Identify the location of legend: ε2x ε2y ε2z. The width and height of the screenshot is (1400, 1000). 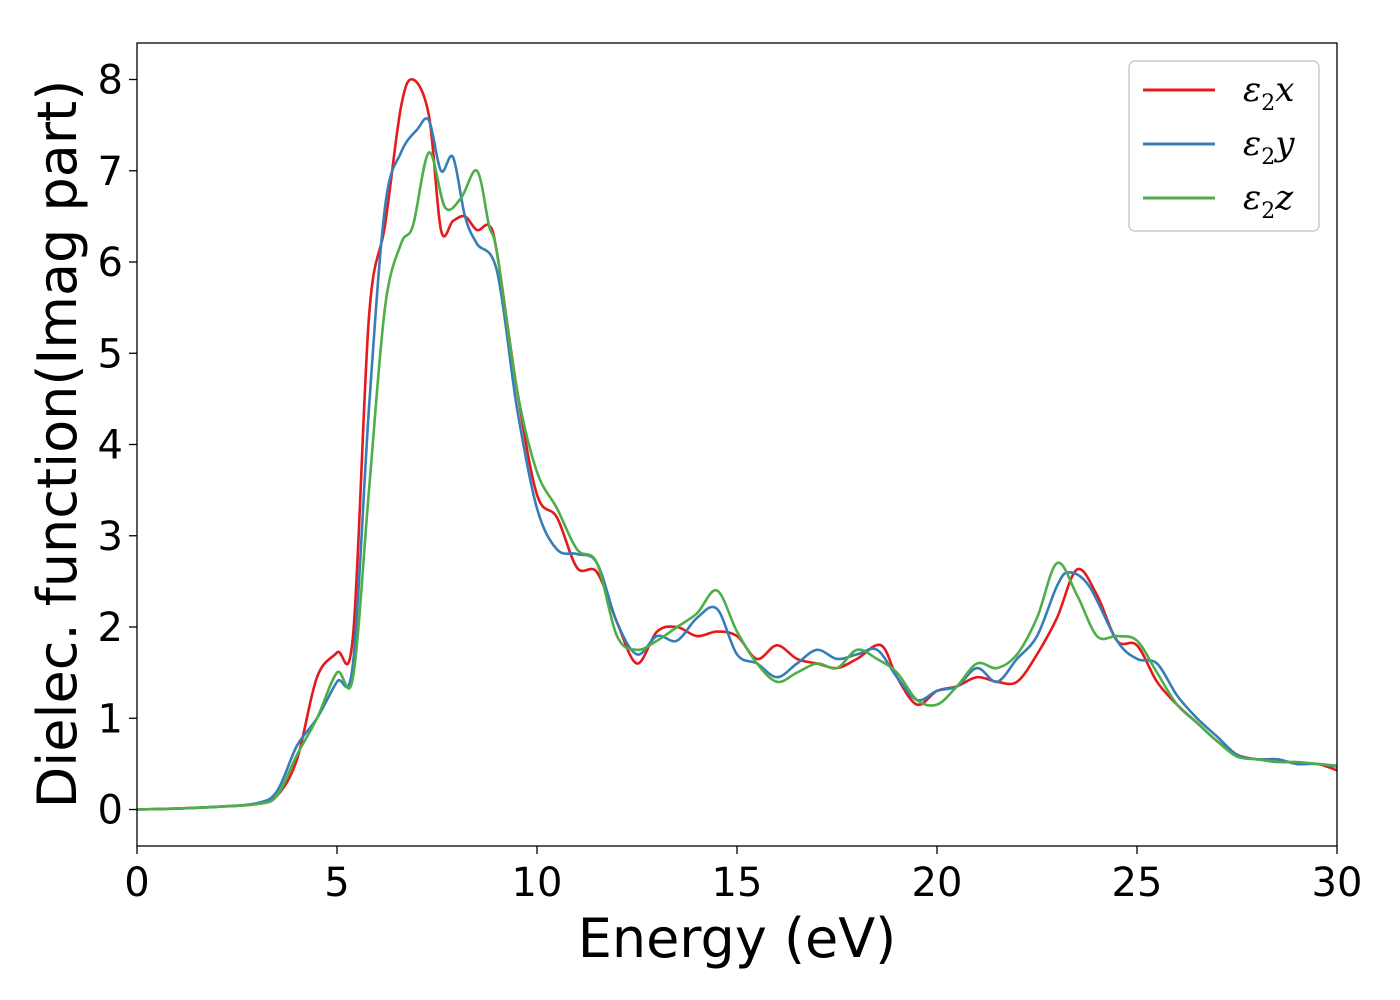
(1224, 146).